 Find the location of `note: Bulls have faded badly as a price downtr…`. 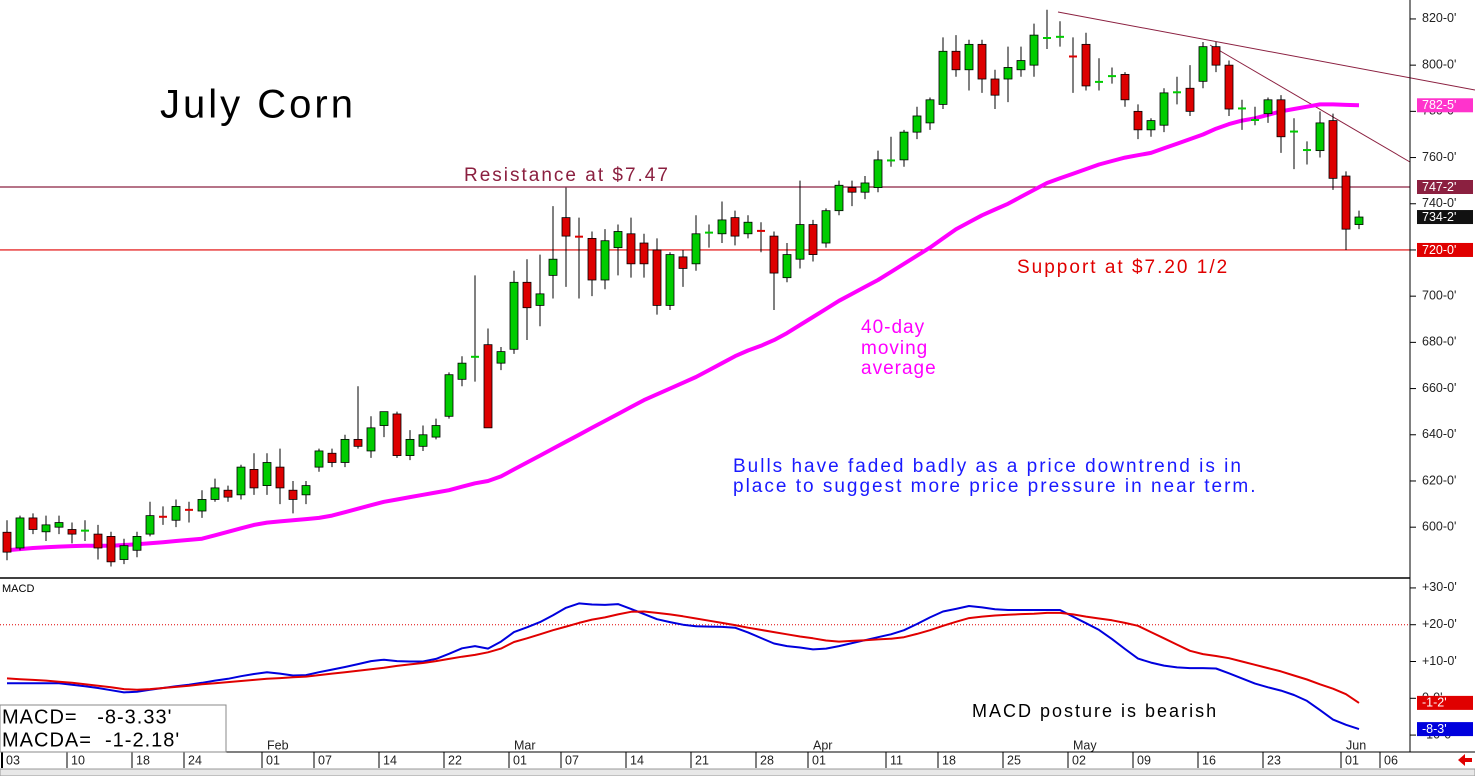

note: Bulls have faded badly as a price downtr… is located at coordinates (988, 466).